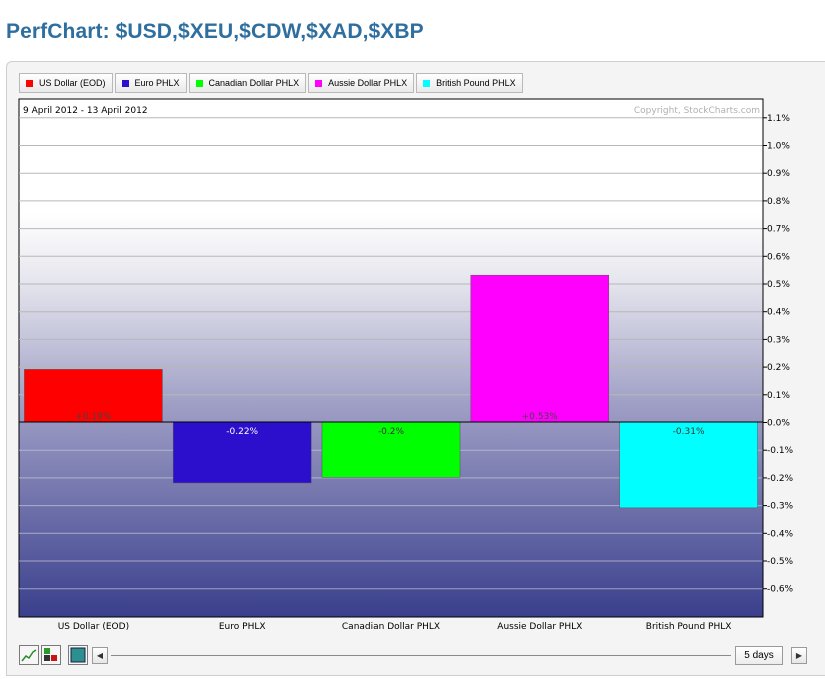 Image resolution: width=825 pixels, height=679 pixels. I want to click on chart-toolbar: ◀ 5 days ▶, so click(415, 656).